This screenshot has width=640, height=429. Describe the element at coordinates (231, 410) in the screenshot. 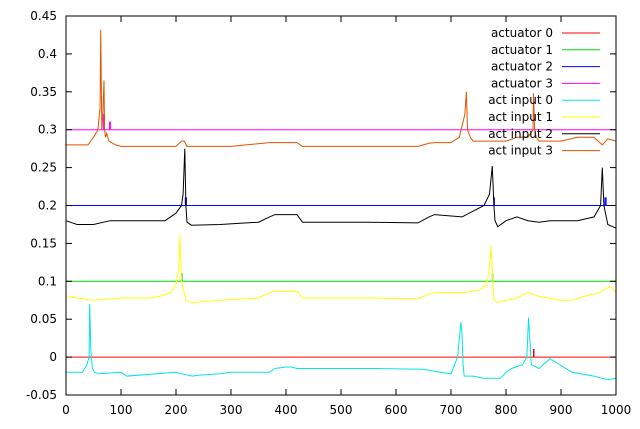

I see `x-tick-label: 300` at that location.